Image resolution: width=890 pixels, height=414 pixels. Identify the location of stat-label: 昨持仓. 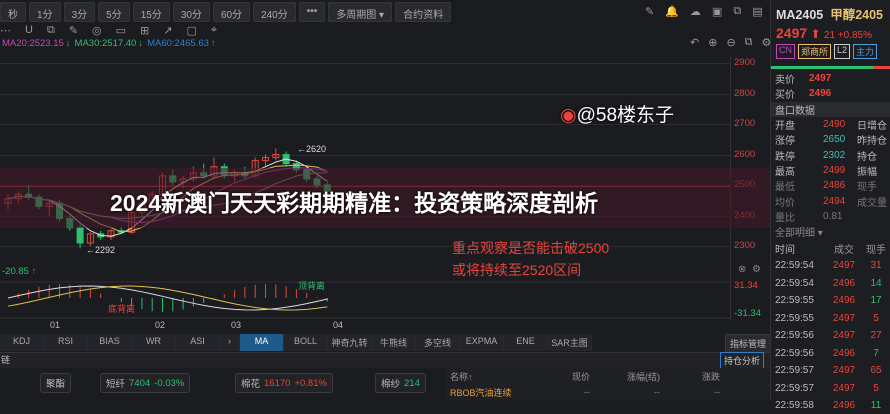
(872, 142).